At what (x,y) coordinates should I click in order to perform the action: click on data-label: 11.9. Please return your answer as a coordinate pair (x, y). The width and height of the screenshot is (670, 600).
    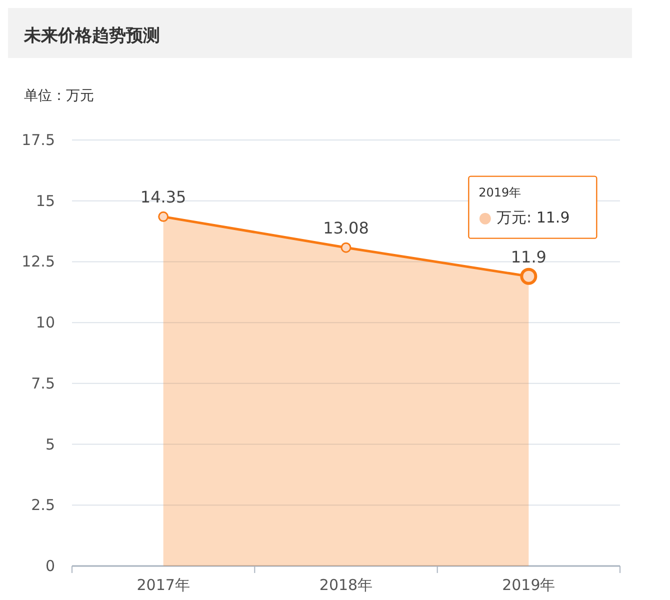
    Looking at the image, I should click on (528, 256).